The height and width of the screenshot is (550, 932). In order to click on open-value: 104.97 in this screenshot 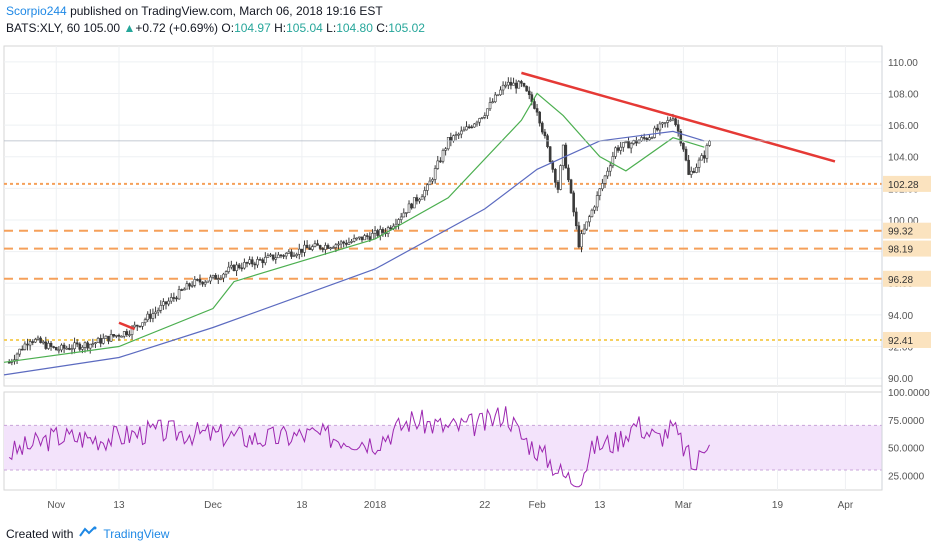, I will do `click(252, 28)`.